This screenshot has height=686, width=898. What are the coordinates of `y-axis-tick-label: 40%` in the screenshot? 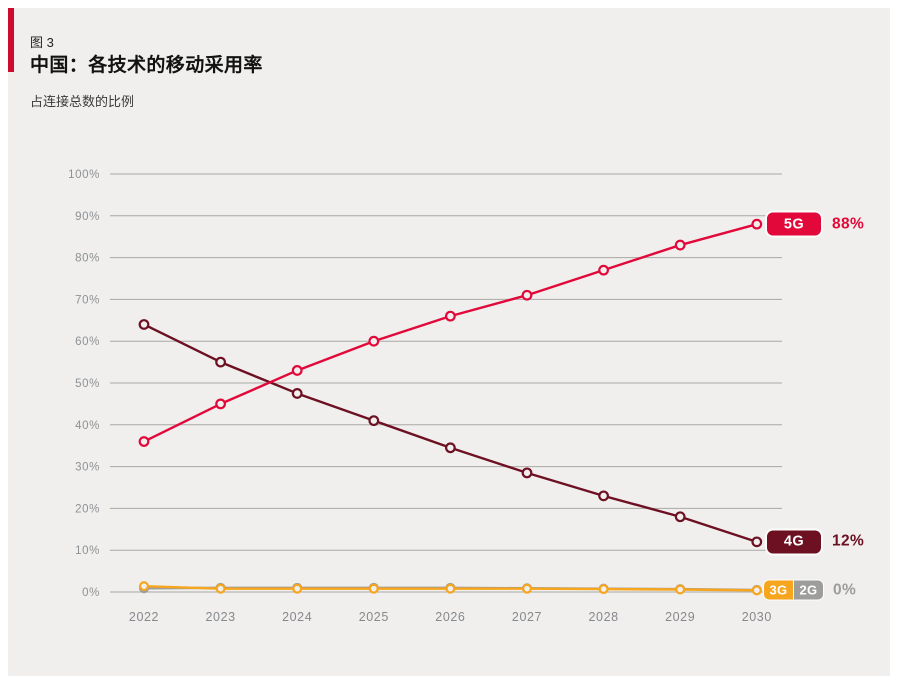 It's located at (87, 426).